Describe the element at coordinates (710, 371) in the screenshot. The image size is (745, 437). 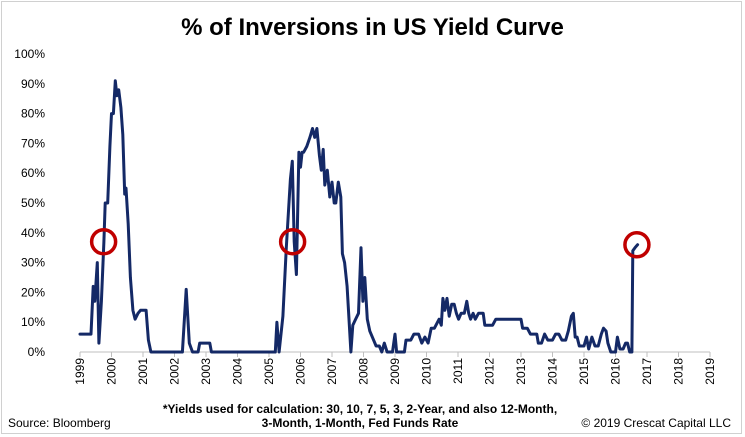
I see `x-tick-label: 2019` at that location.